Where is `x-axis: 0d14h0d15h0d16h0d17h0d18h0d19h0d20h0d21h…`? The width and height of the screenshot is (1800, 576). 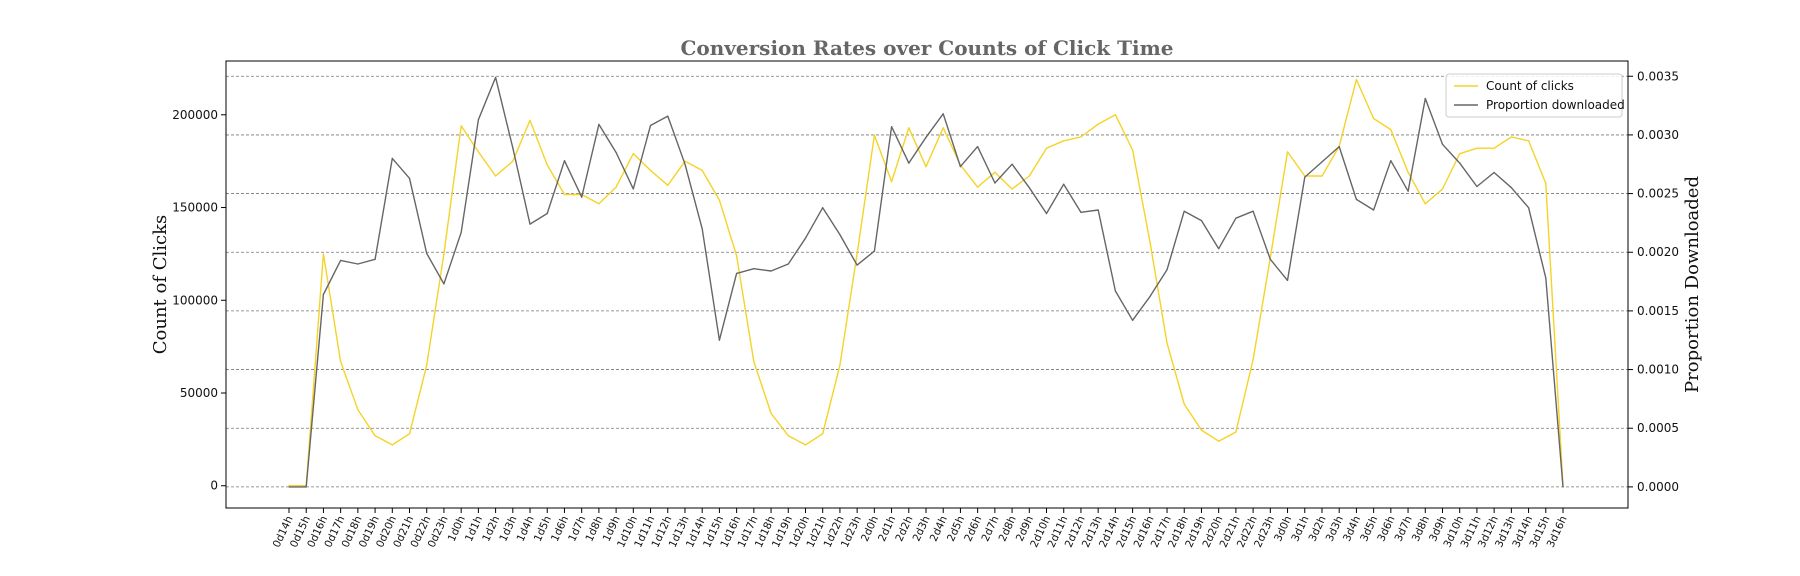 x-axis: 0d14h0d15h0d16h0d17h0d18h0d19h0d20h0d21h… is located at coordinates (920, 529).